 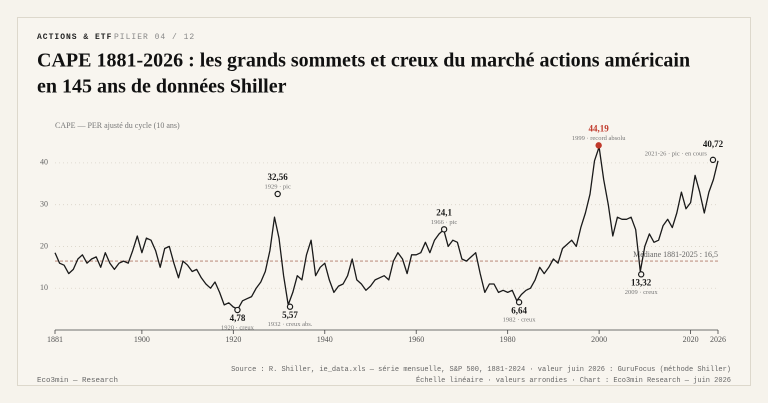 What do you see at coordinates (641, 282) in the screenshot?
I see `annotation-value: 13,32` at bounding box center [641, 282].